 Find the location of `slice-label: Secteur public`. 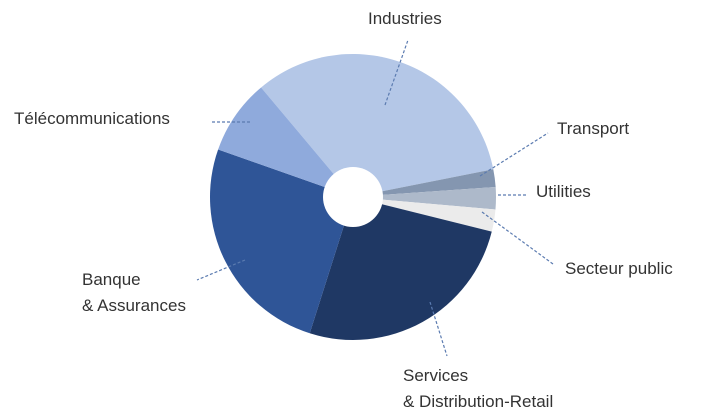

slice-label: Secteur public is located at coordinates (619, 268).